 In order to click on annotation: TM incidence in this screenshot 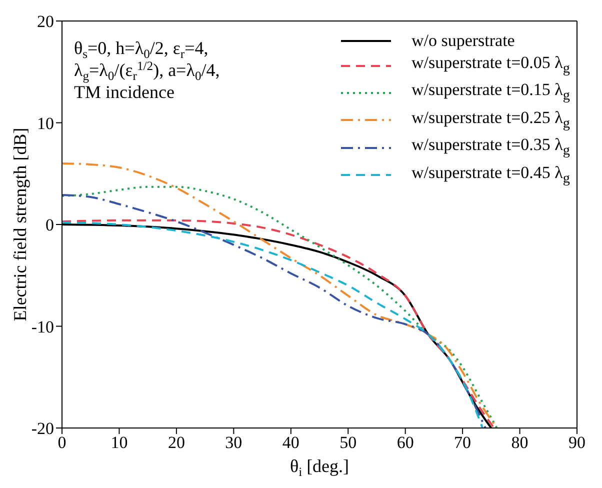, I will do `click(124, 92)`.